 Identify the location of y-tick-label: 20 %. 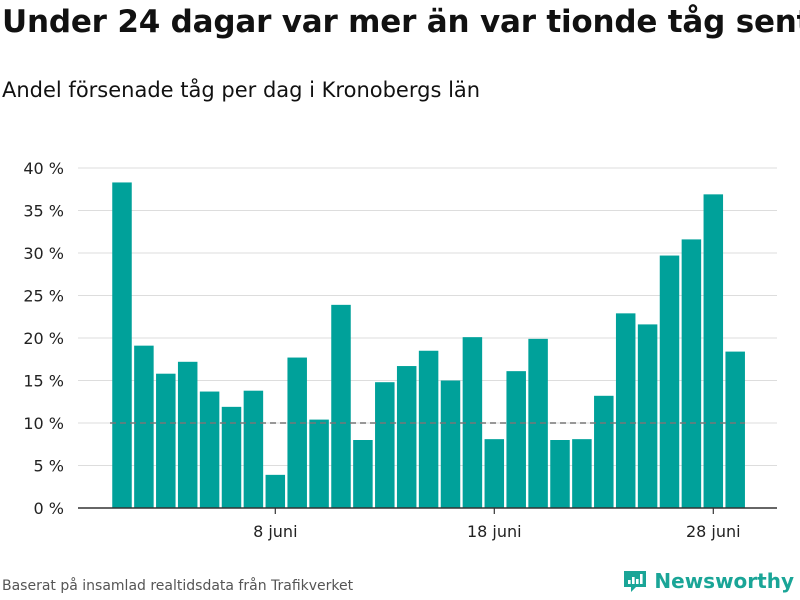
(43, 338).